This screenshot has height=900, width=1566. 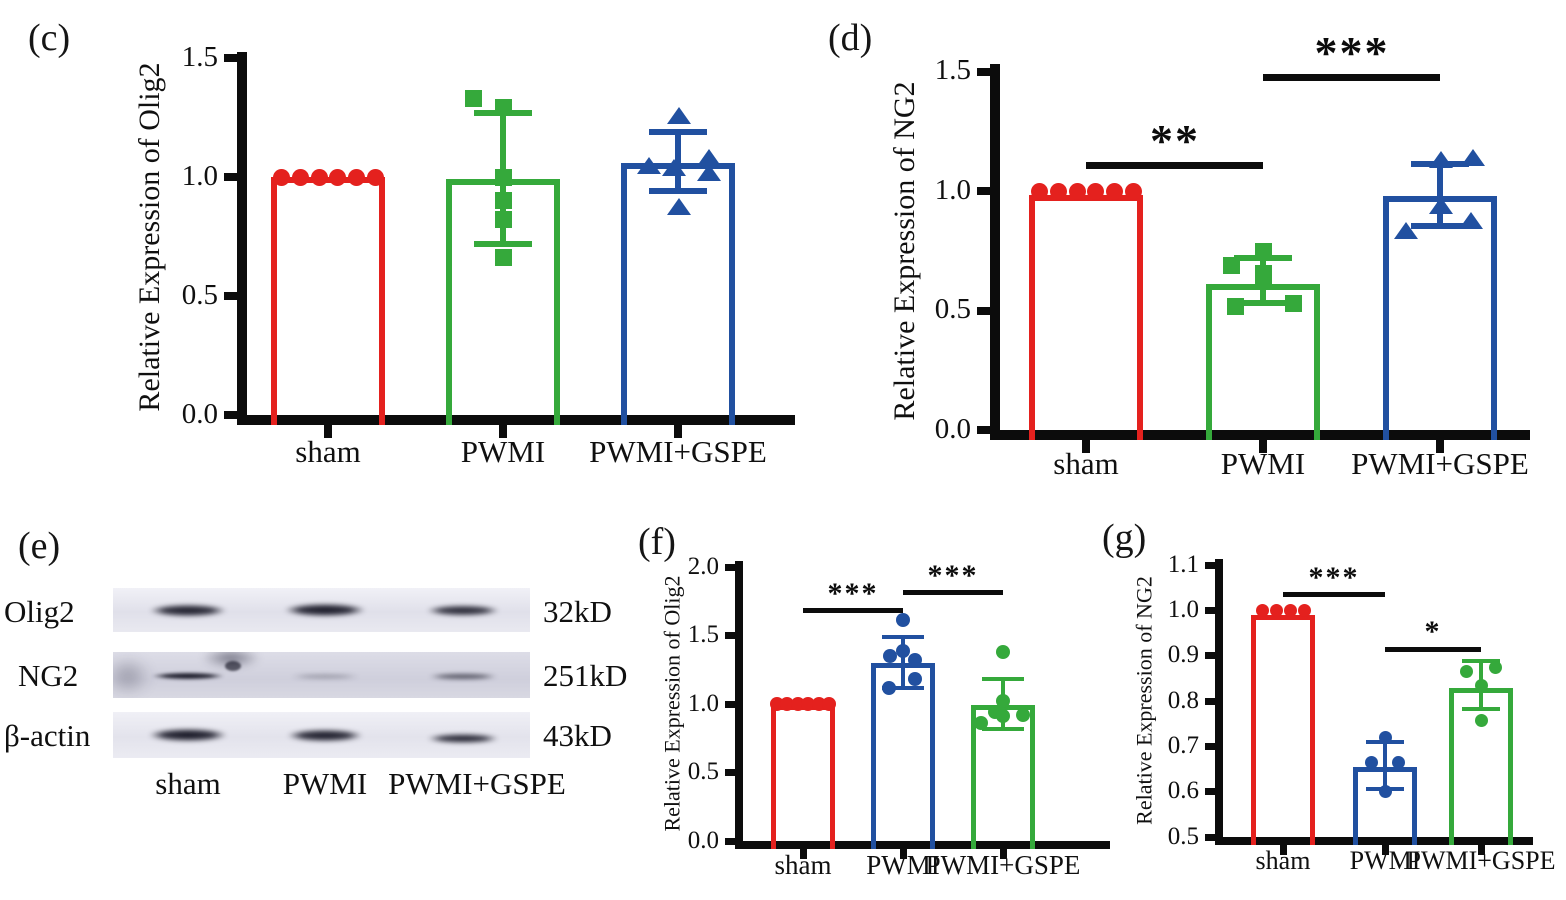 I want to click on blot-lane-label-pwmi-gspe: PWMI+GSPE, so click(x=477, y=783).